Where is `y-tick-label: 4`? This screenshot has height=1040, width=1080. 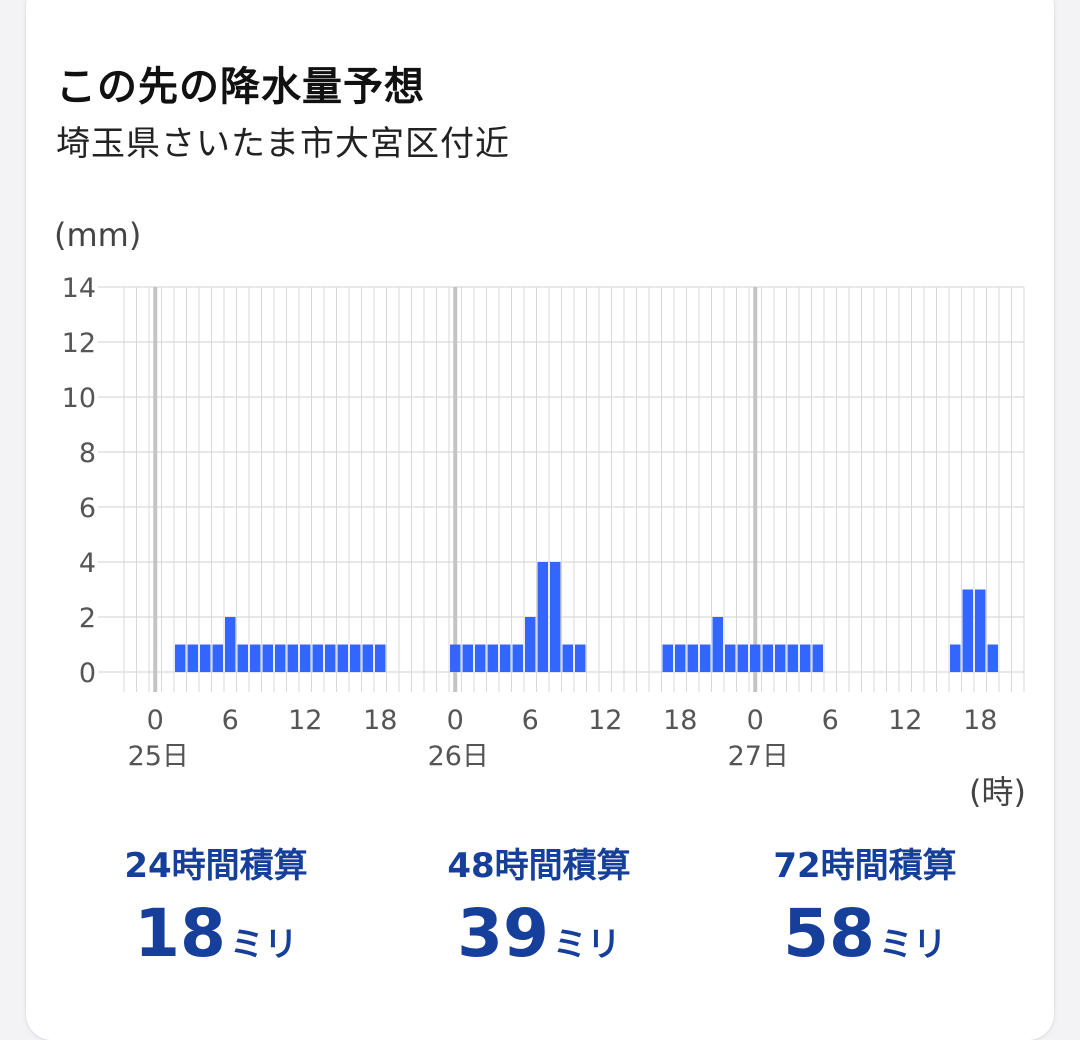
y-tick-label: 4 is located at coordinates (87, 563).